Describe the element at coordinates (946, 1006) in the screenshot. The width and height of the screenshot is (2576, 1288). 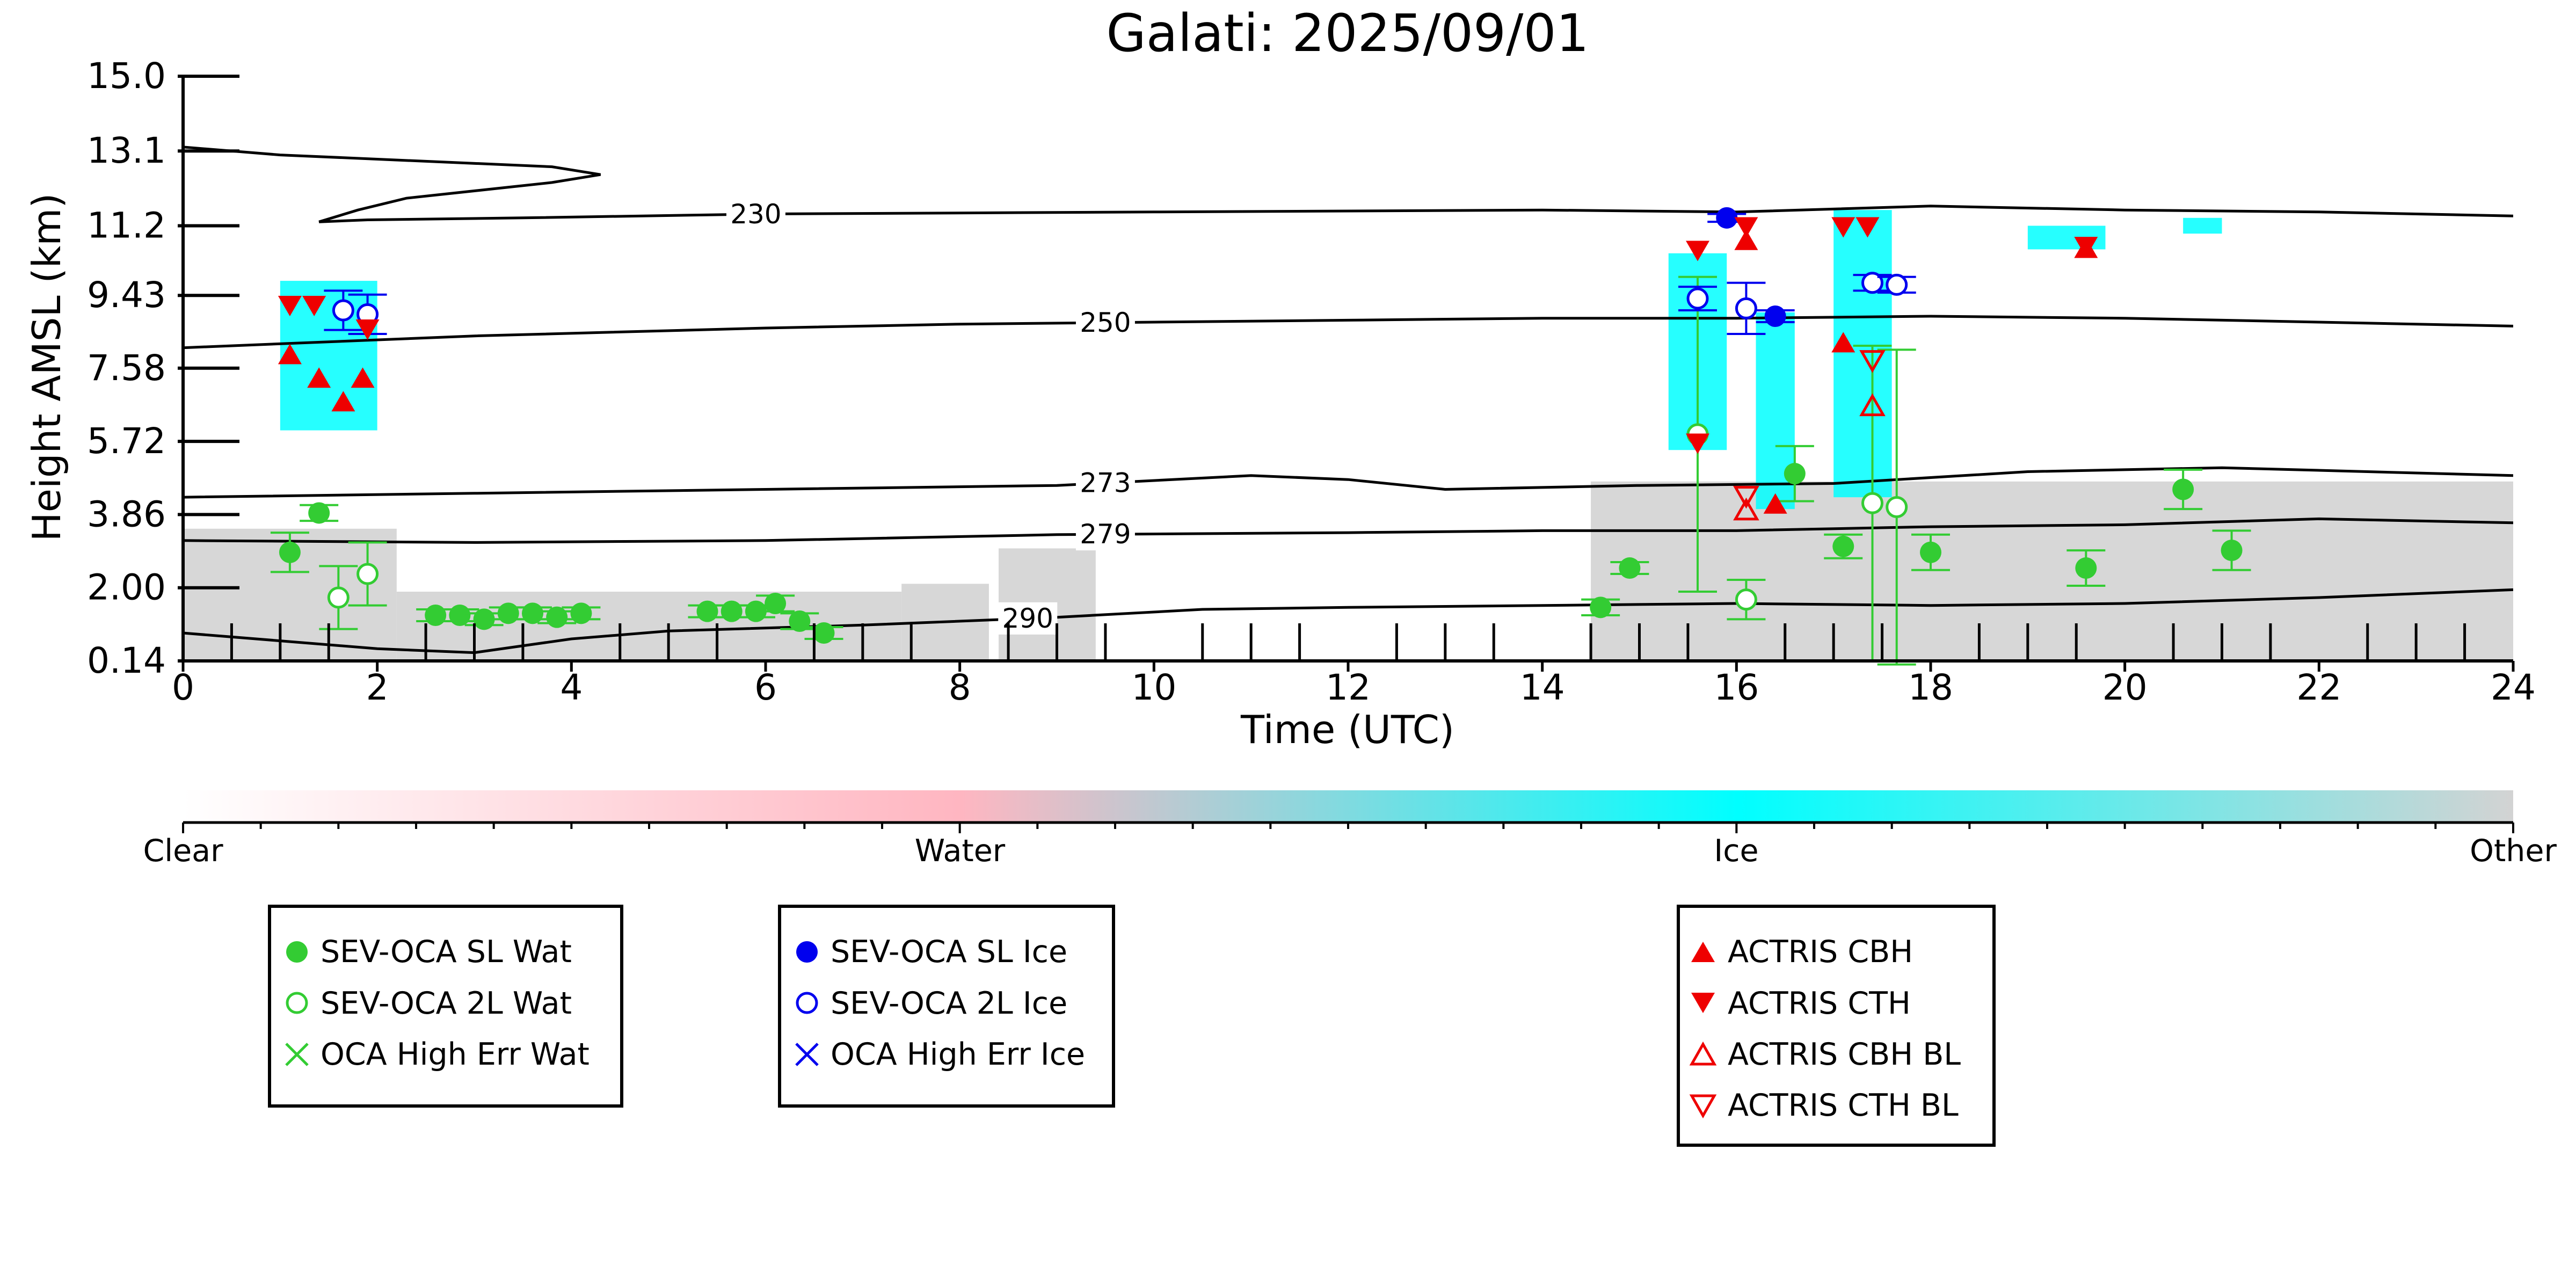
I see `legend-ice-box` at that location.